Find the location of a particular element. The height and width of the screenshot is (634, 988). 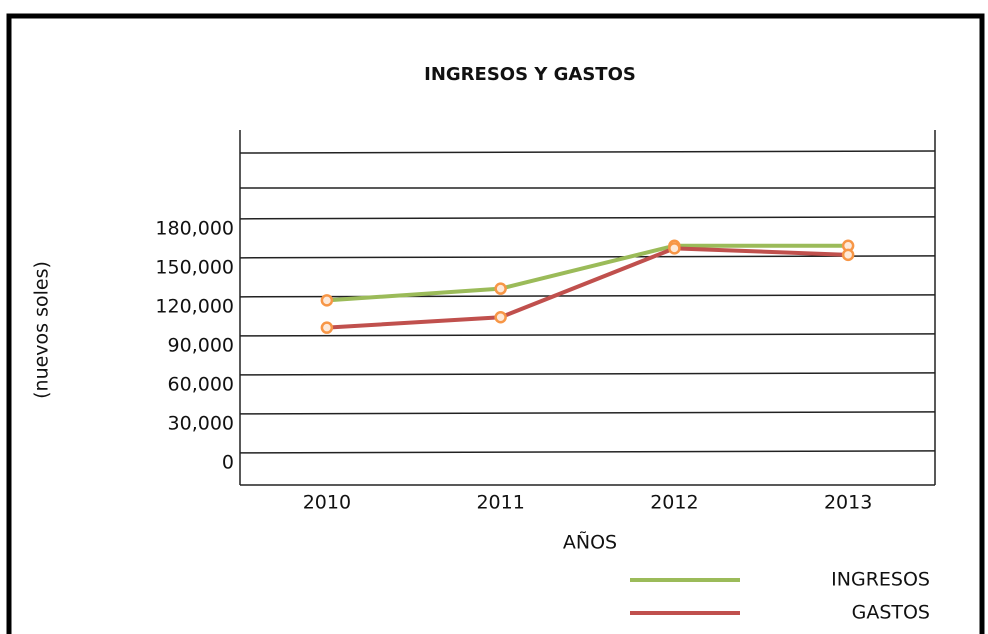

y-tick-label: 90,000 is located at coordinates (201, 345).